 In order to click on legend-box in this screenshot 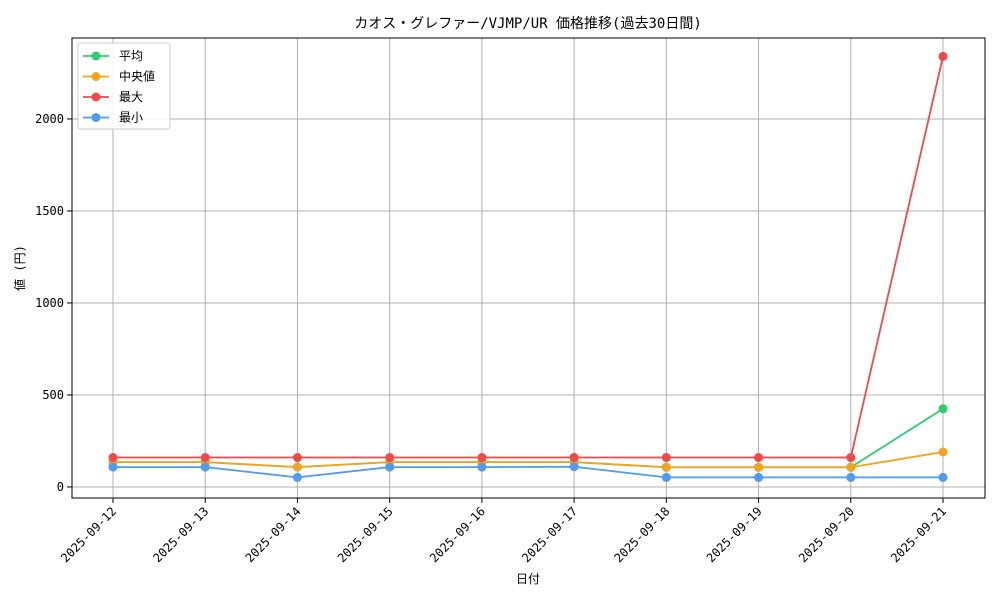, I will do `click(124, 86)`.